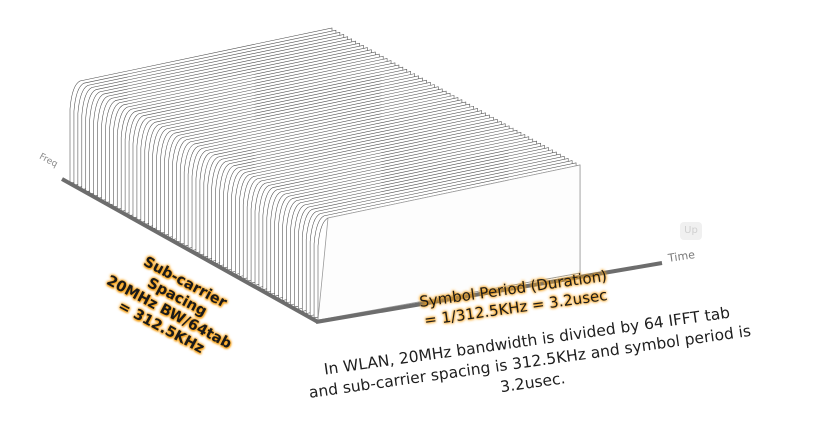 This screenshot has width=839, height=444. What do you see at coordinates (691, 231) in the screenshot?
I see `watermark-logo-icon: Up` at bounding box center [691, 231].